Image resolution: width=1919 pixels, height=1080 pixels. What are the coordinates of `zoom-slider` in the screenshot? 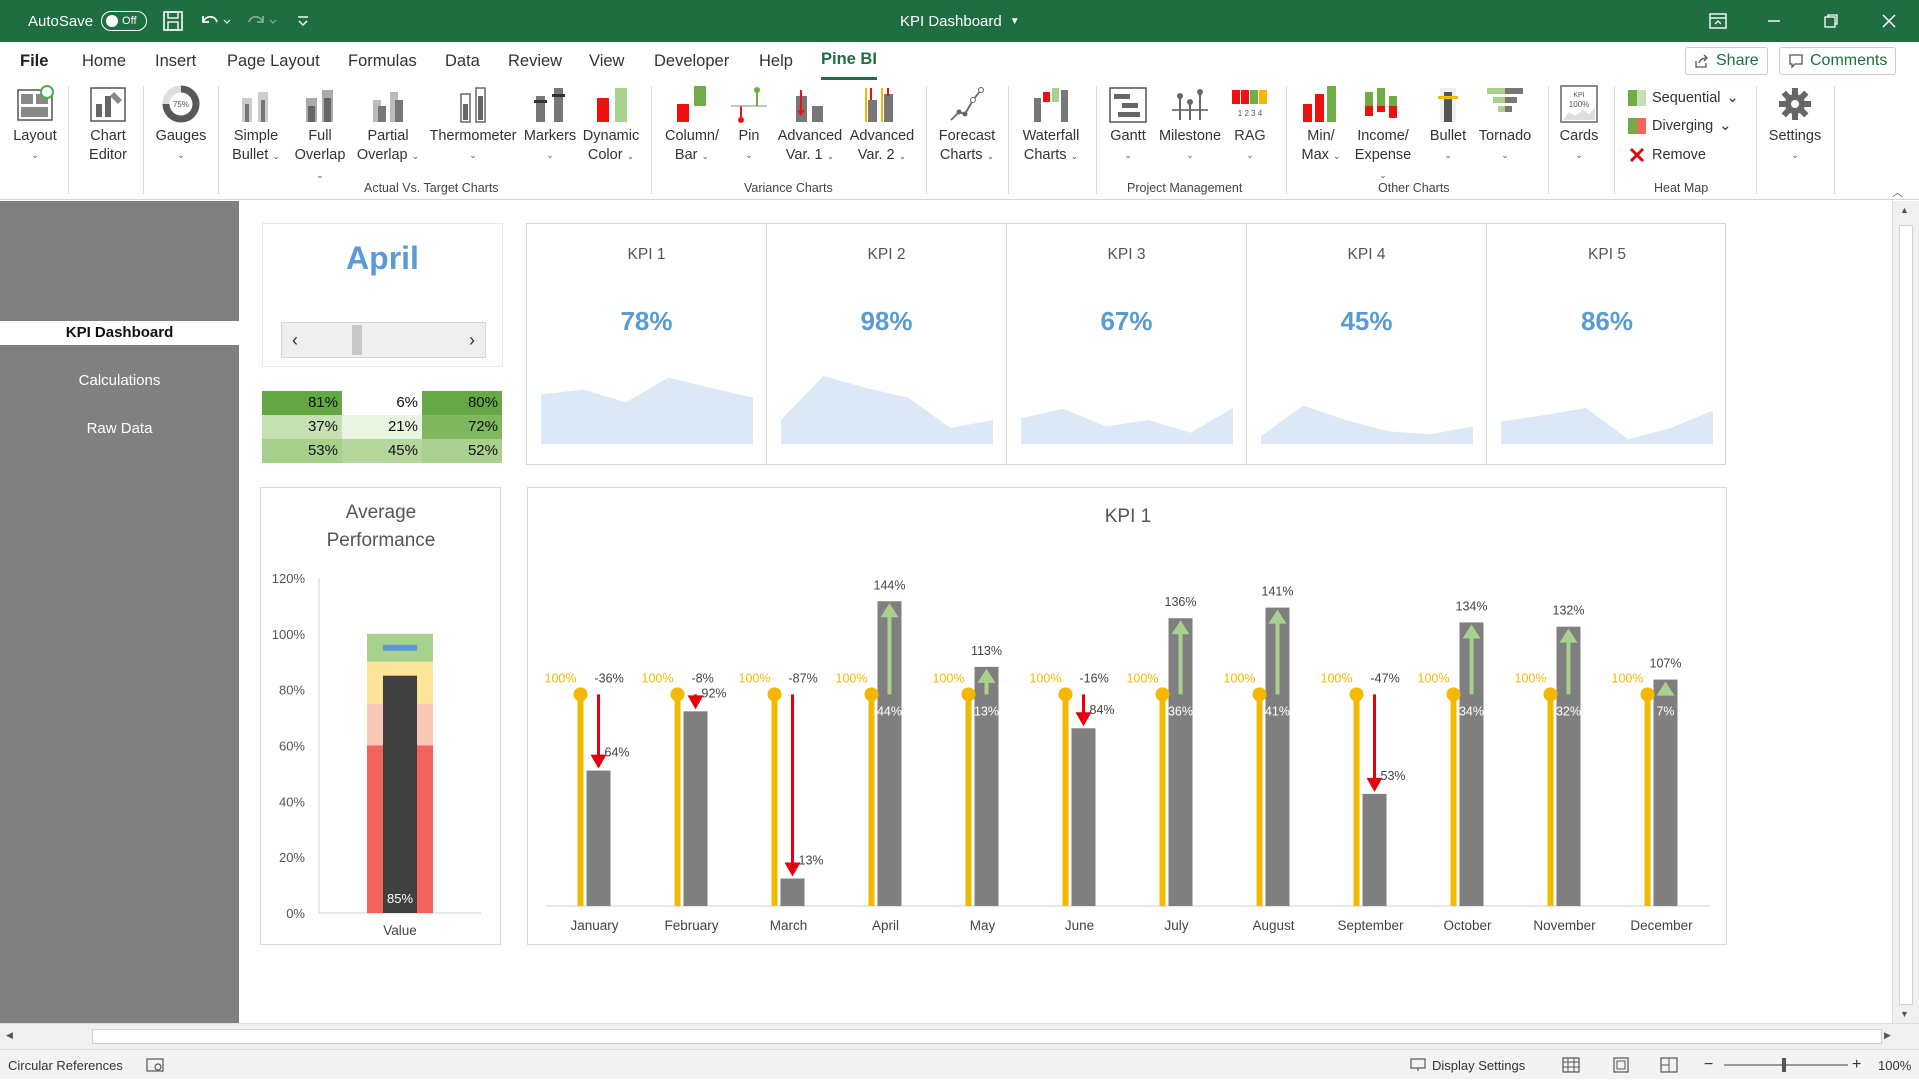 It's located at (1786, 1065).